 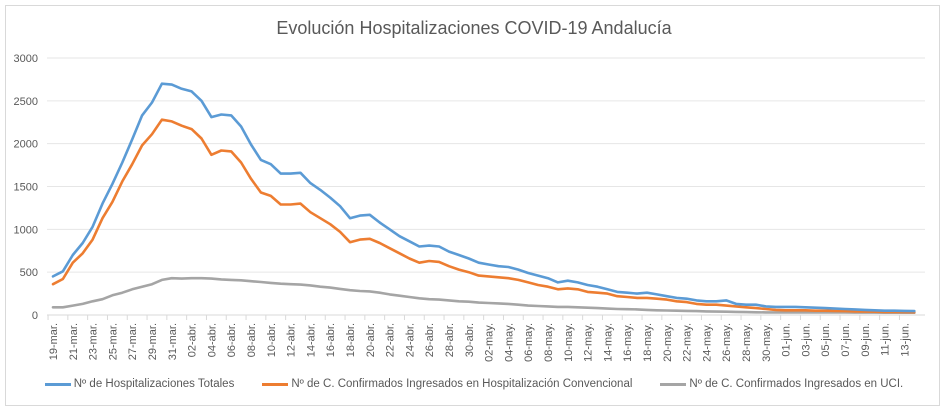 I want to click on x-tick-label: 04-may., so click(x=509, y=342).